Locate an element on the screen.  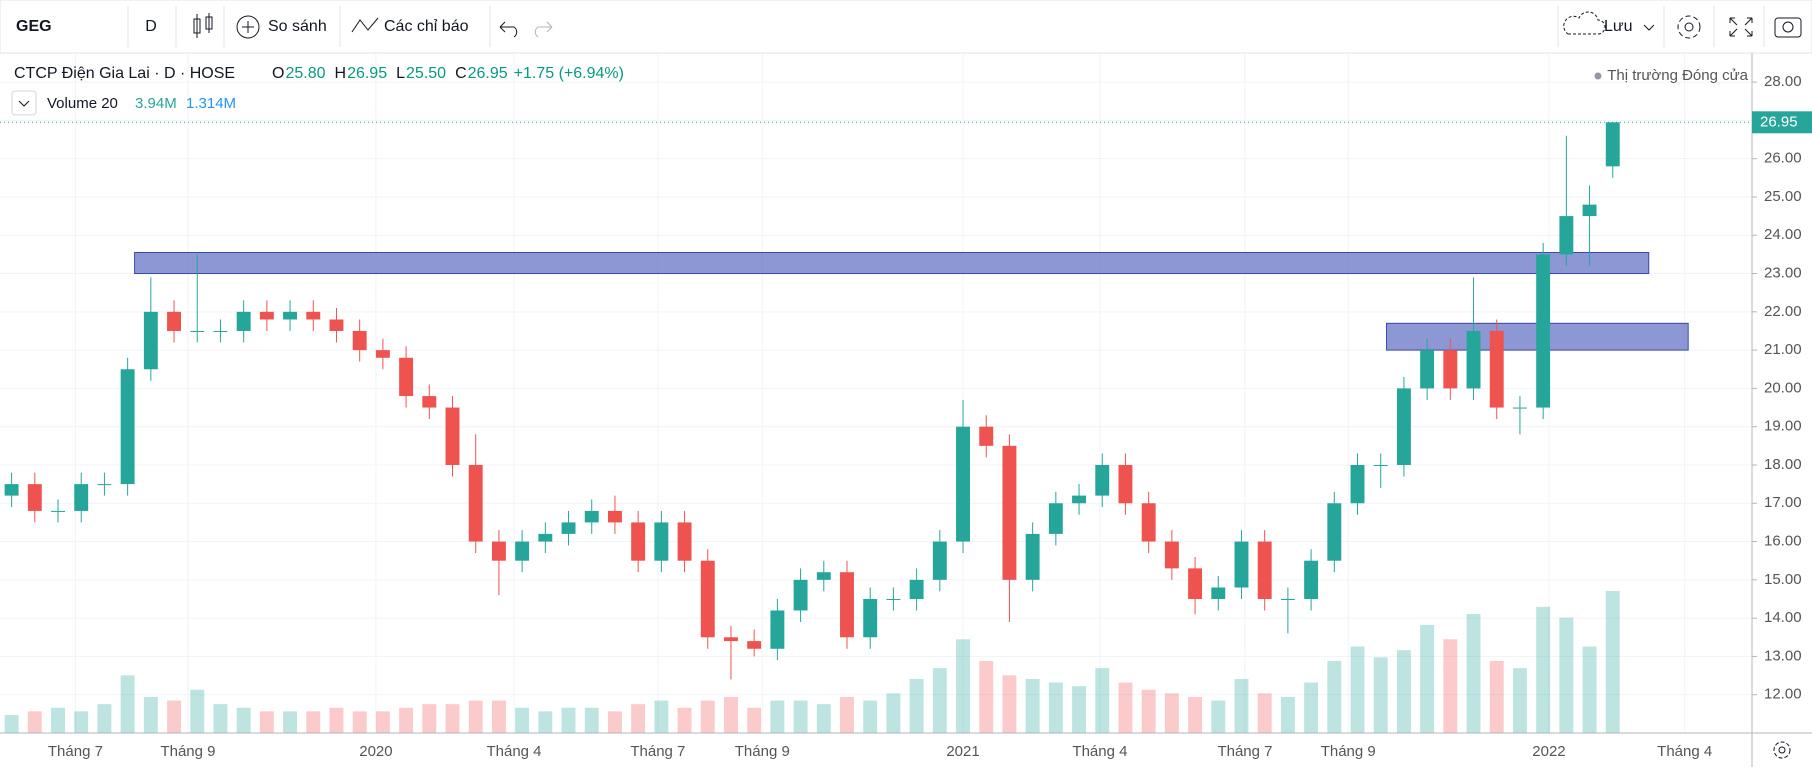
x-tick-label: 2020 is located at coordinates (375, 751).